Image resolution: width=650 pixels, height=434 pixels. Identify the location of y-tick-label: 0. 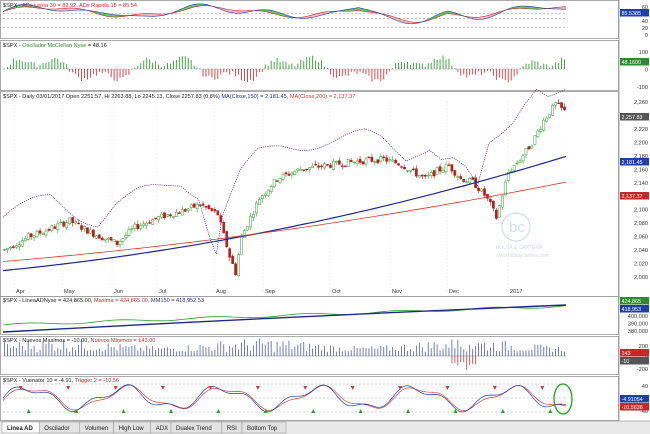
(646, 36).